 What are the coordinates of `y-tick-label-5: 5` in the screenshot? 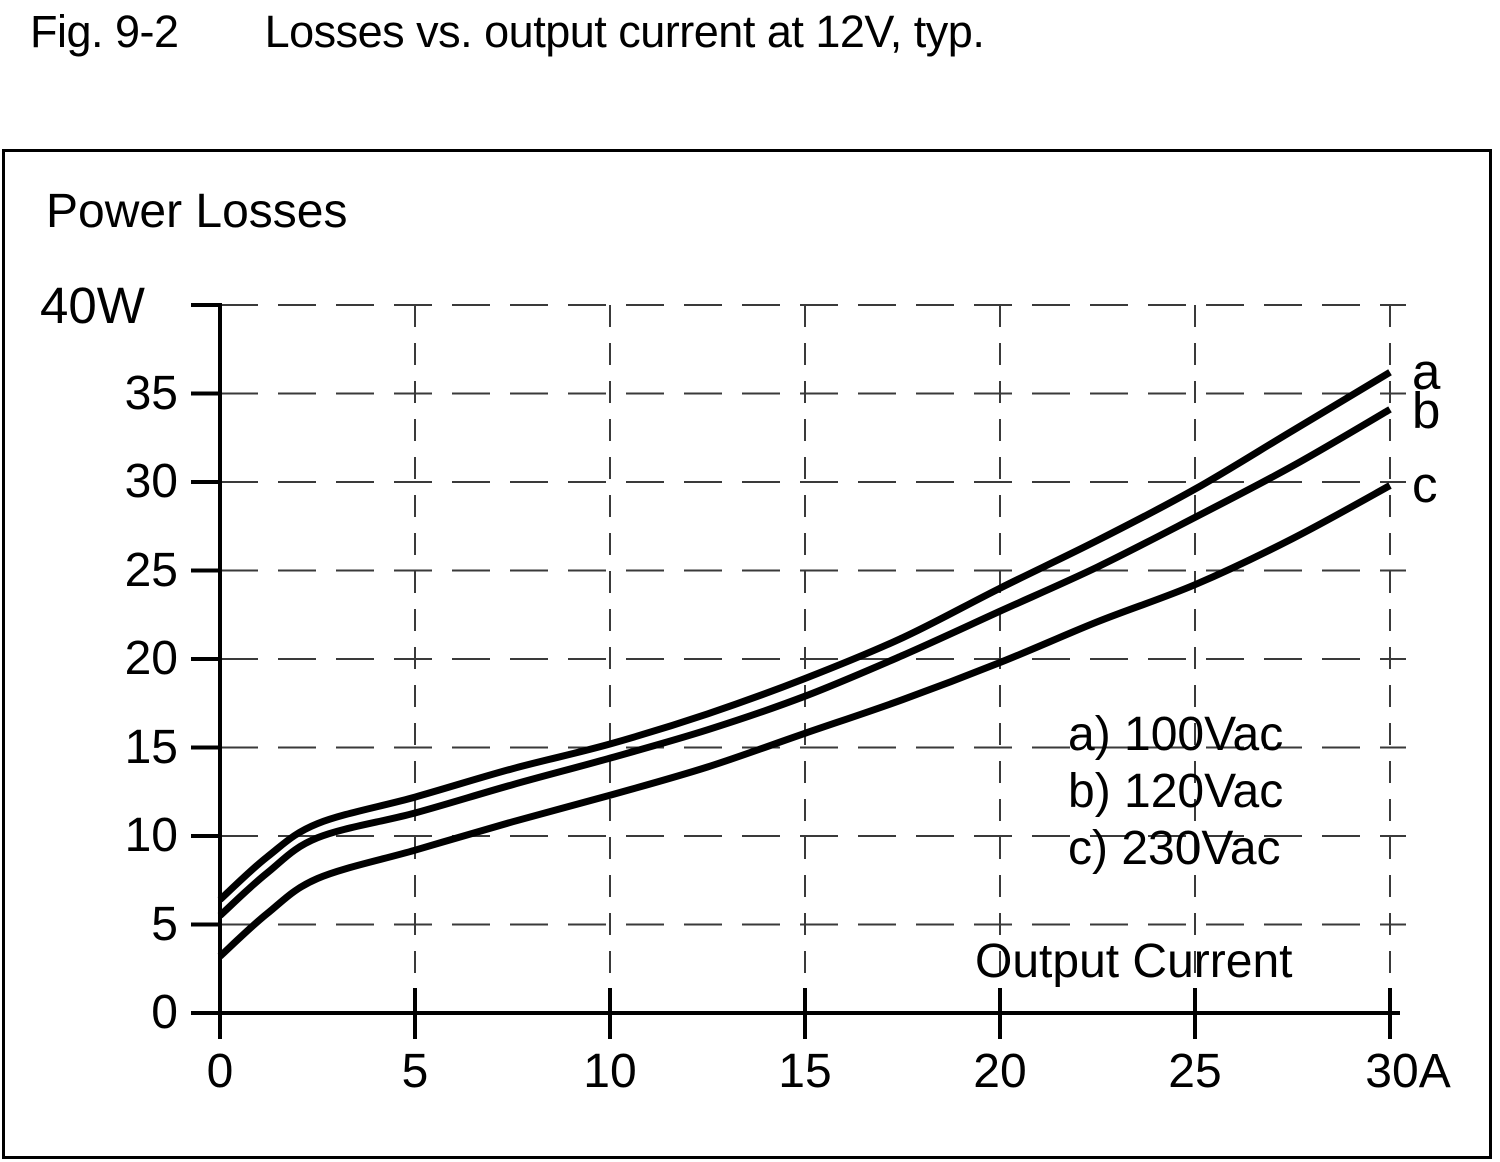 It's located at (164, 924).